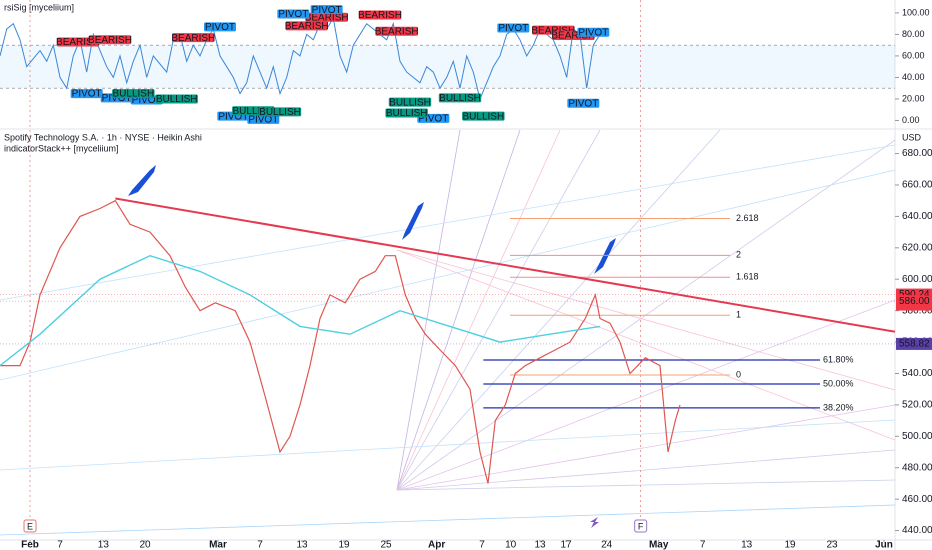  What do you see at coordinates (738, 374) in the screenshot?
I see `fib-label: 0` at bounding box center [738, 374].